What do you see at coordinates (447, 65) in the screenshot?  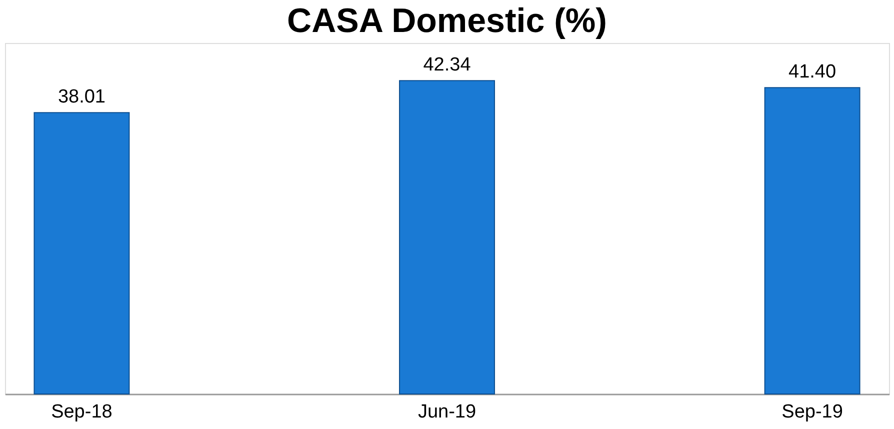 I see `data-label: 42.34` at bounding box center [447, 65].